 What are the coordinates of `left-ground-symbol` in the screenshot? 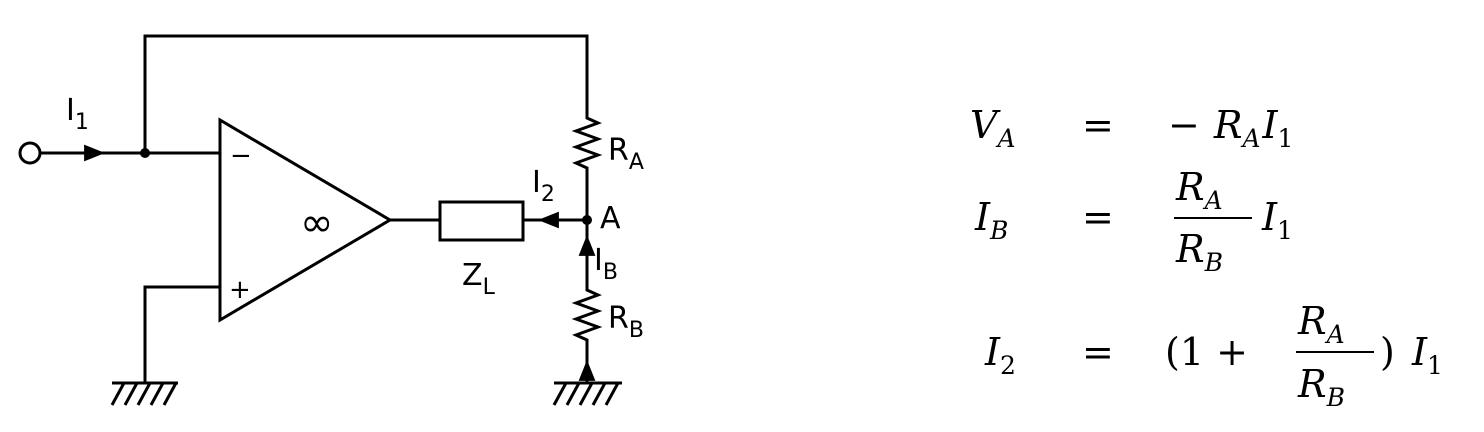 It's located at (144, 393).